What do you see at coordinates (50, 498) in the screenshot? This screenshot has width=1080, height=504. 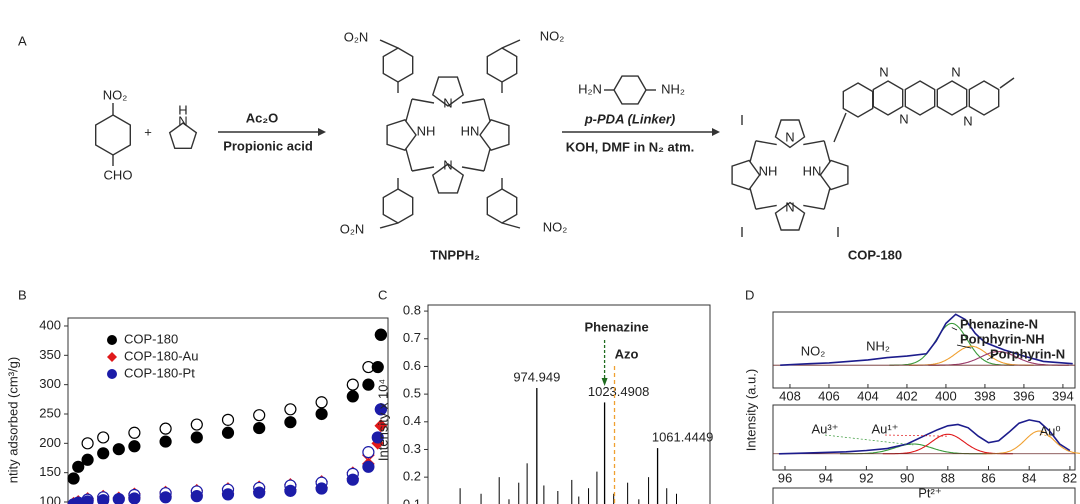 I see `y-tick-label: 100` at bounding box center [50, 498].